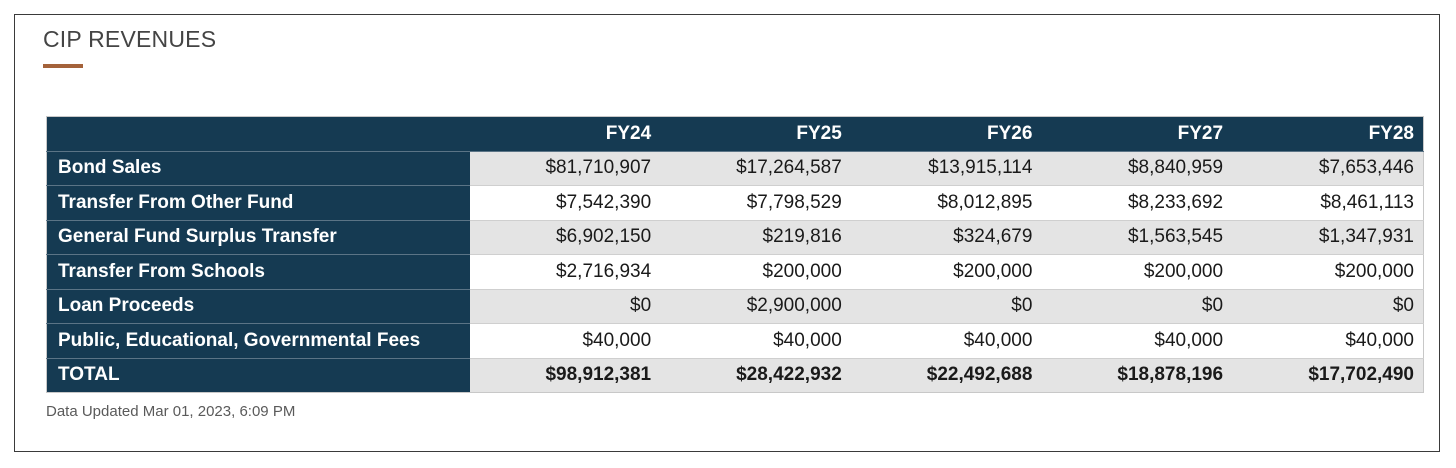 This screenshot has height=468, width=1456. I want to click on table-cell: $324,679, so click(946, 237).